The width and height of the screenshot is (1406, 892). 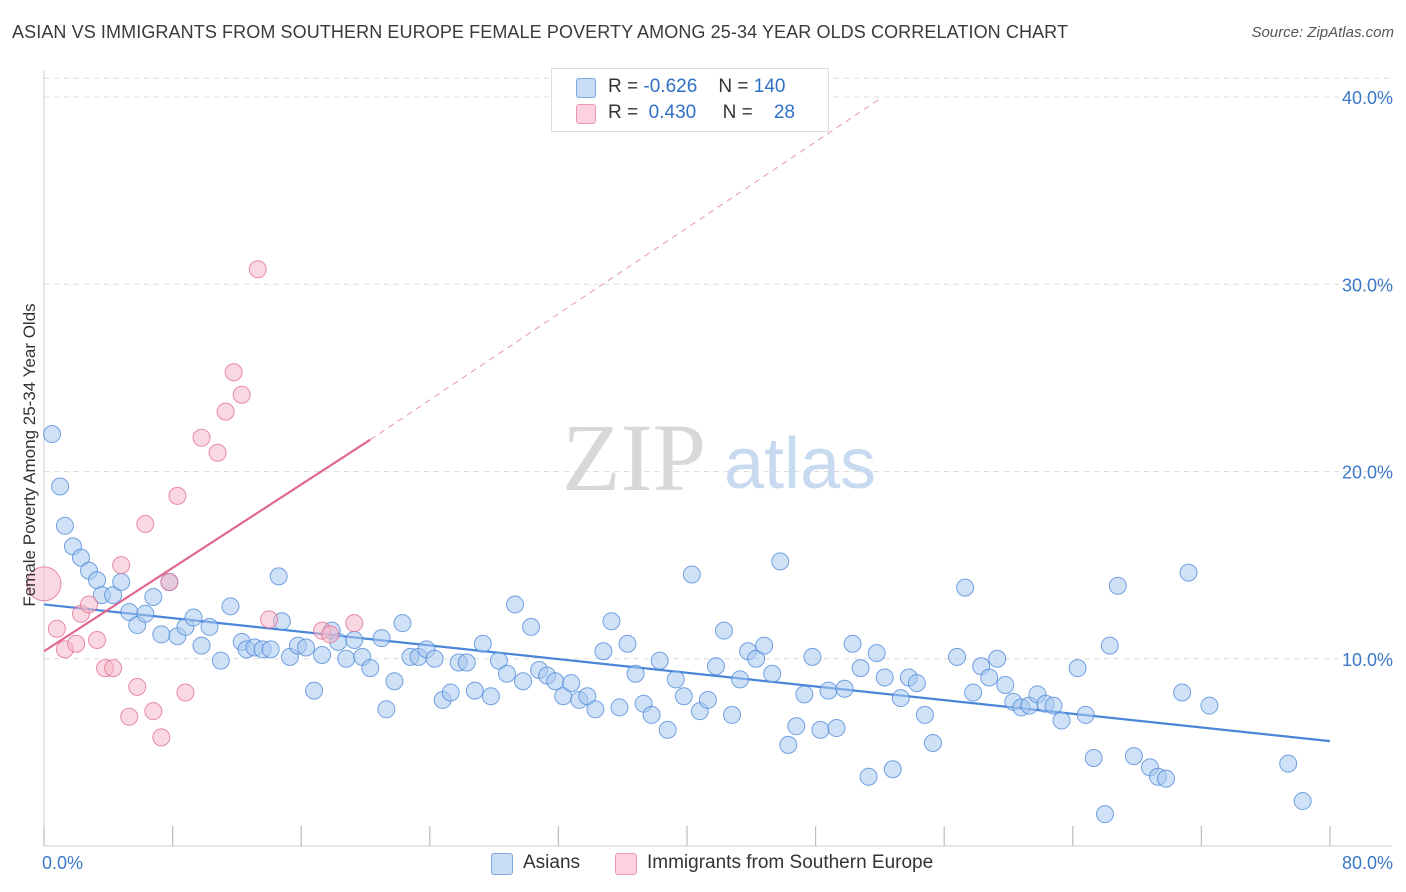 I want to click on asian-trend-line, so click(x=687, y=673).